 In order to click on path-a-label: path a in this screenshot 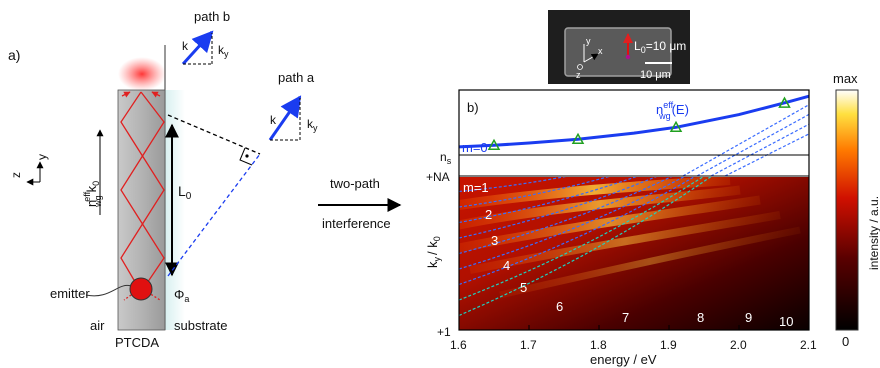, I will do `click(296, 77)`.